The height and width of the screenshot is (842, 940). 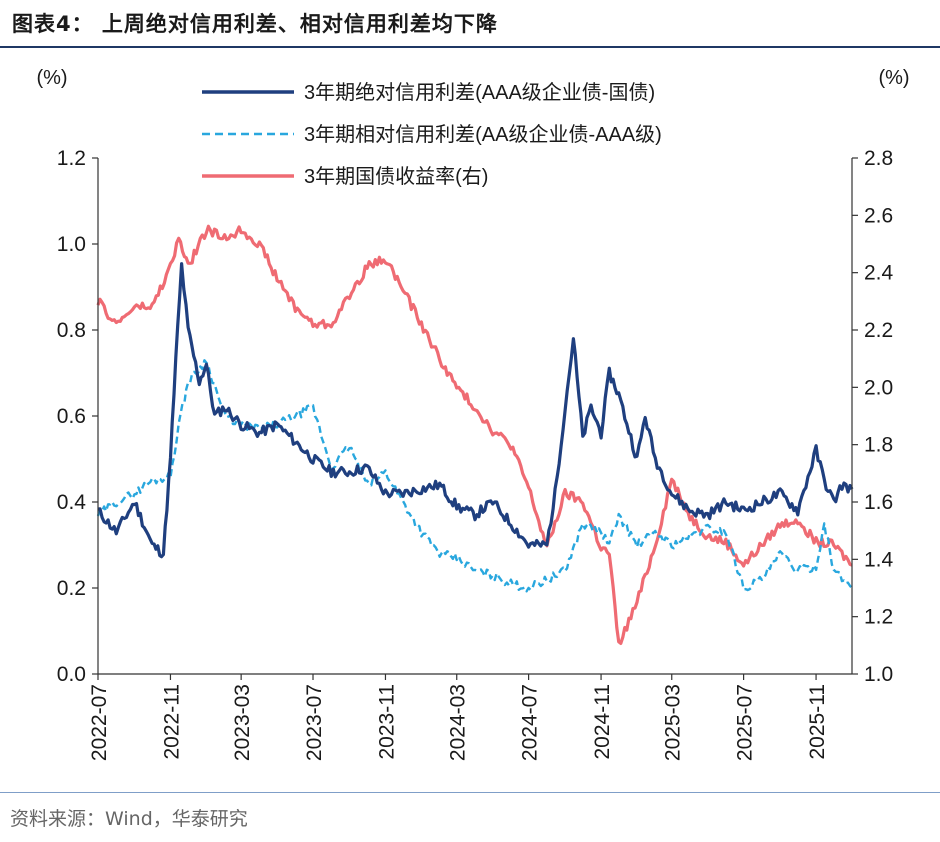 I want to click on right-tick-label: 1.6, so click(x=878, y=502).